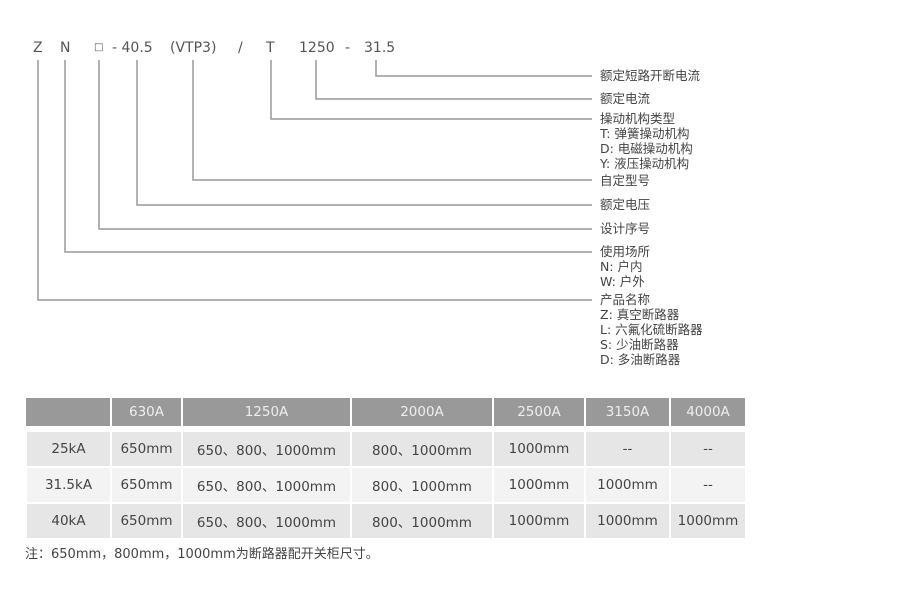 Image resolution: width=900 pixels, height=598 pixels. What do you see at coordinates (68, 449) in the screenshot?
I see `table-cell: 25kA` at bounding box center [68, 449].